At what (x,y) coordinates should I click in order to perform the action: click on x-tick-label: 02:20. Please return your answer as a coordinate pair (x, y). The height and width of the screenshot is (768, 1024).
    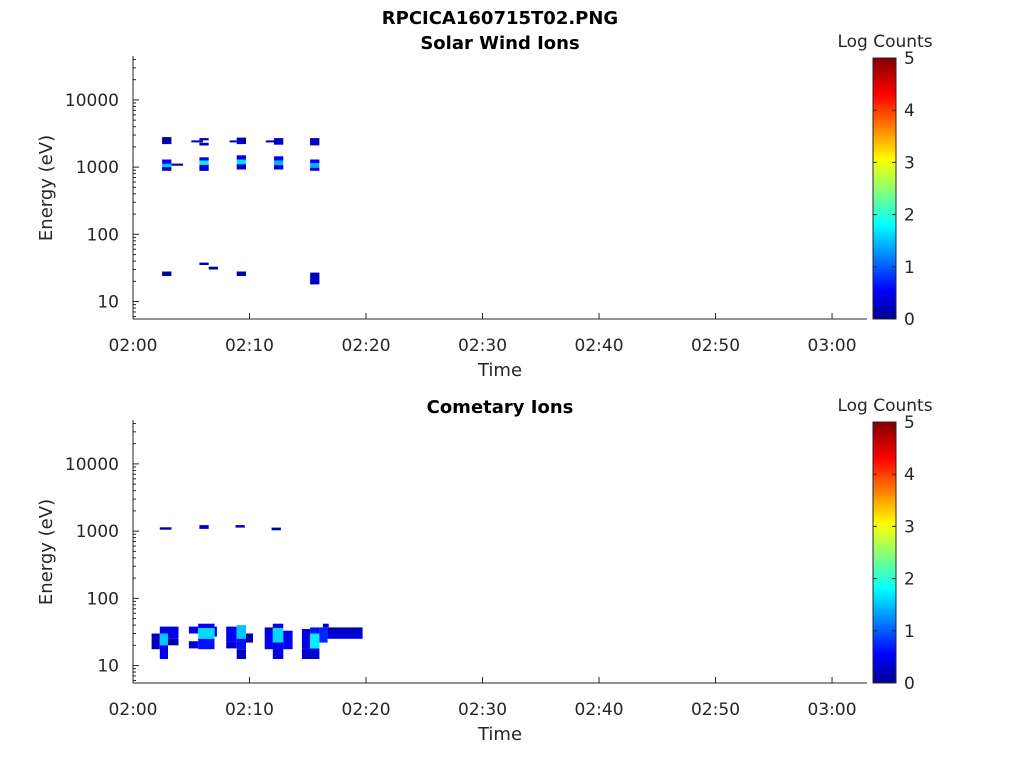
    Looking at the image, I should click on (366, 346).